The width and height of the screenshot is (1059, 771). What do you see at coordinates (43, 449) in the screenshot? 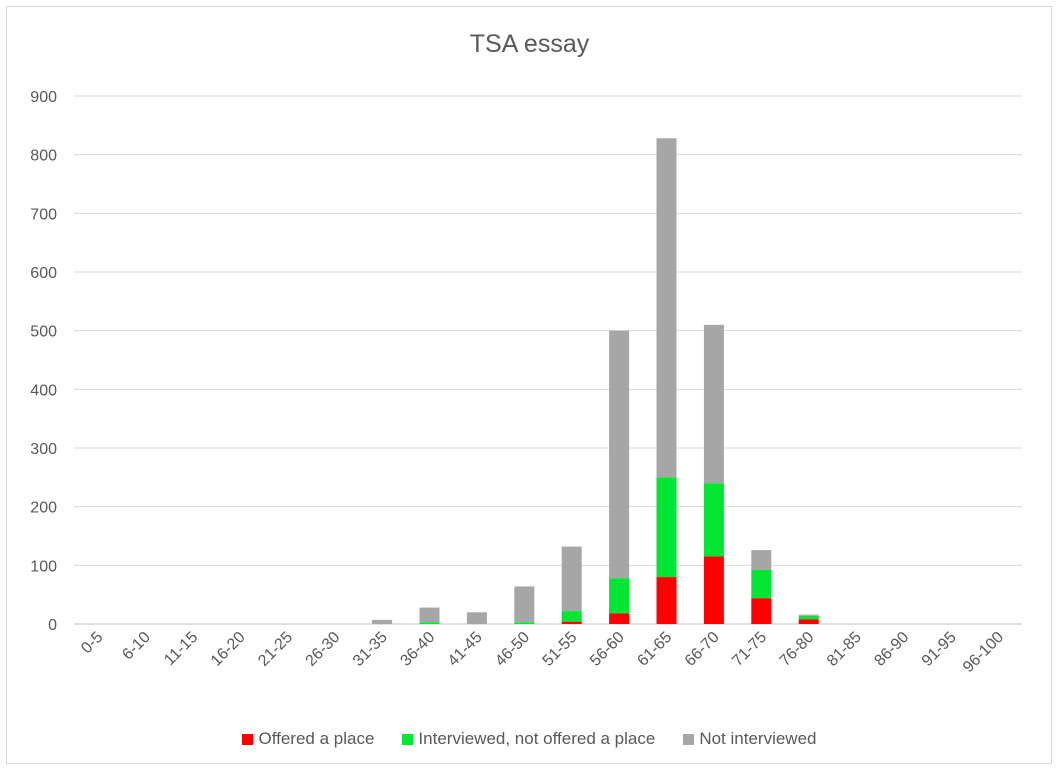
I see `y-tick-label: 300` at bounding box center [43, 449].